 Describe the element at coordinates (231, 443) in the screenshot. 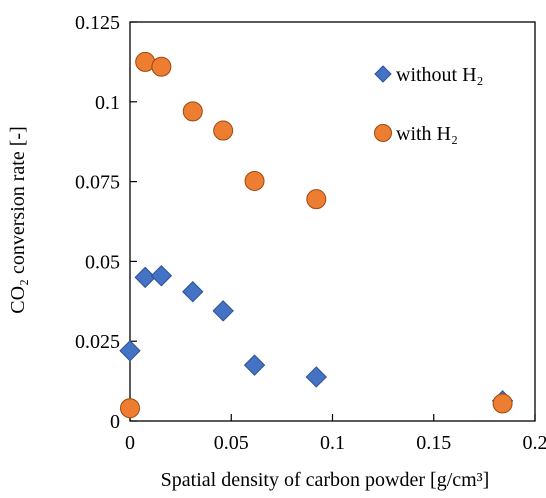

I see `x-tick-label: 0.05` at that location.